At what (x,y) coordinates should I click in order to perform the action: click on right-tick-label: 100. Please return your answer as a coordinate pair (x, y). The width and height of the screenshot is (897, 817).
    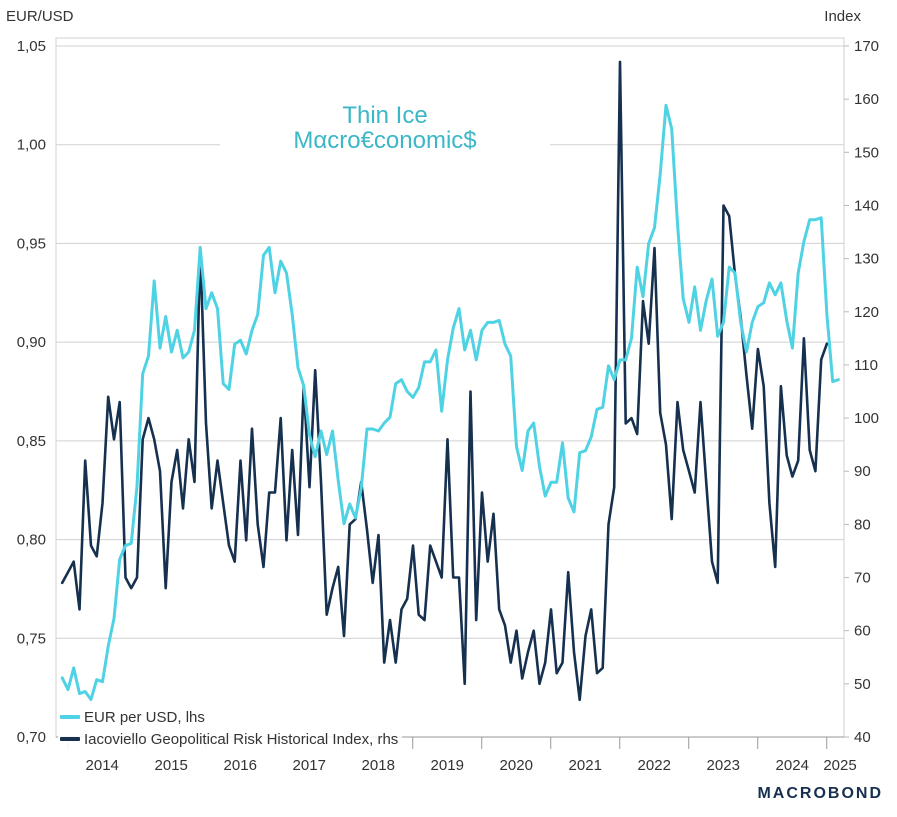
    Looking at the image, I should click on (866, 418).